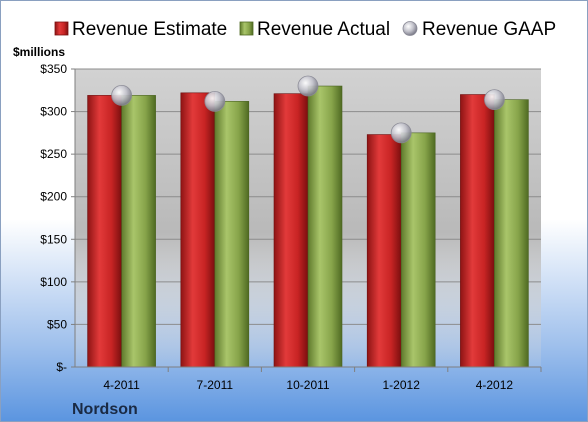  Describe the element at coordinates (489, 29) in the screenshot. I see `legend-label-gaap: Revenue GAAP` at that location.